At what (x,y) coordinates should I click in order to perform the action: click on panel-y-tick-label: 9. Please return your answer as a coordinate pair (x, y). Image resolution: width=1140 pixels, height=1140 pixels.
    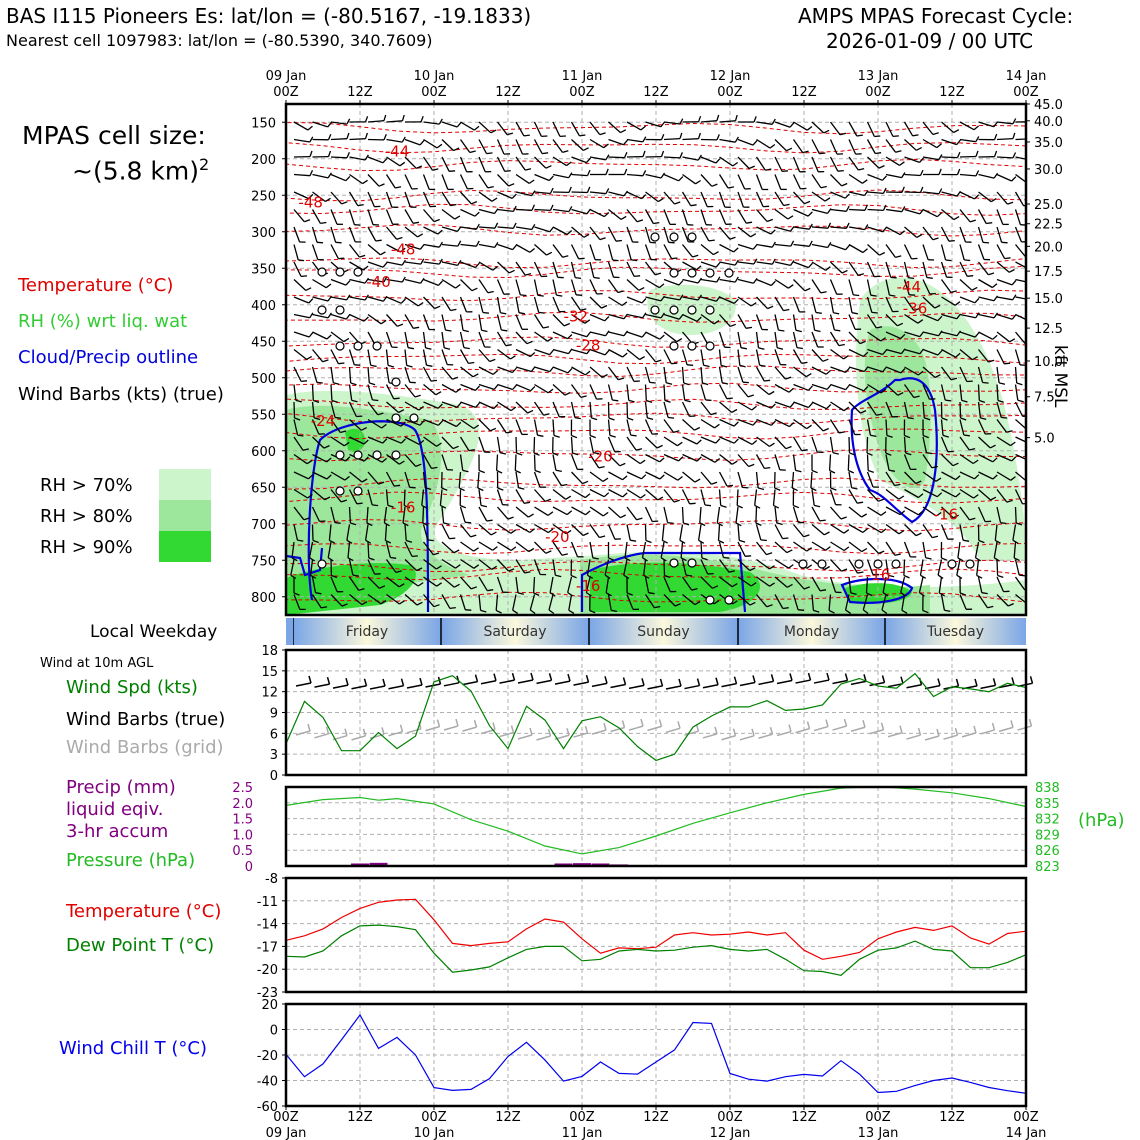
    Looking at the image, I should click on (274, 714).